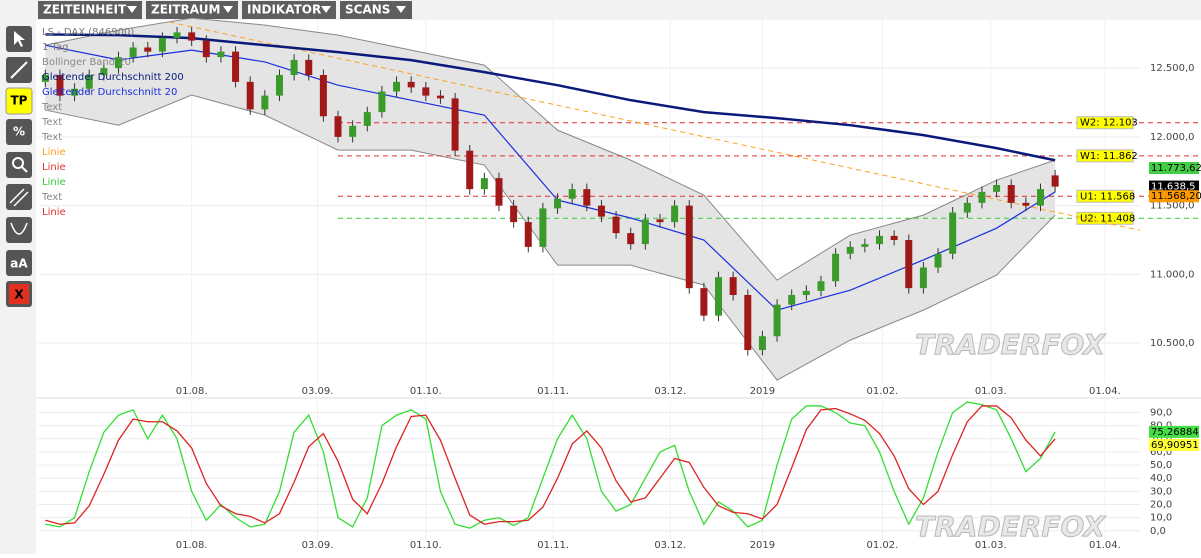  What do you see at coordinates (19, 295) in the screenshot?
I see `tool-label: X` at bounding box center [19, 295].